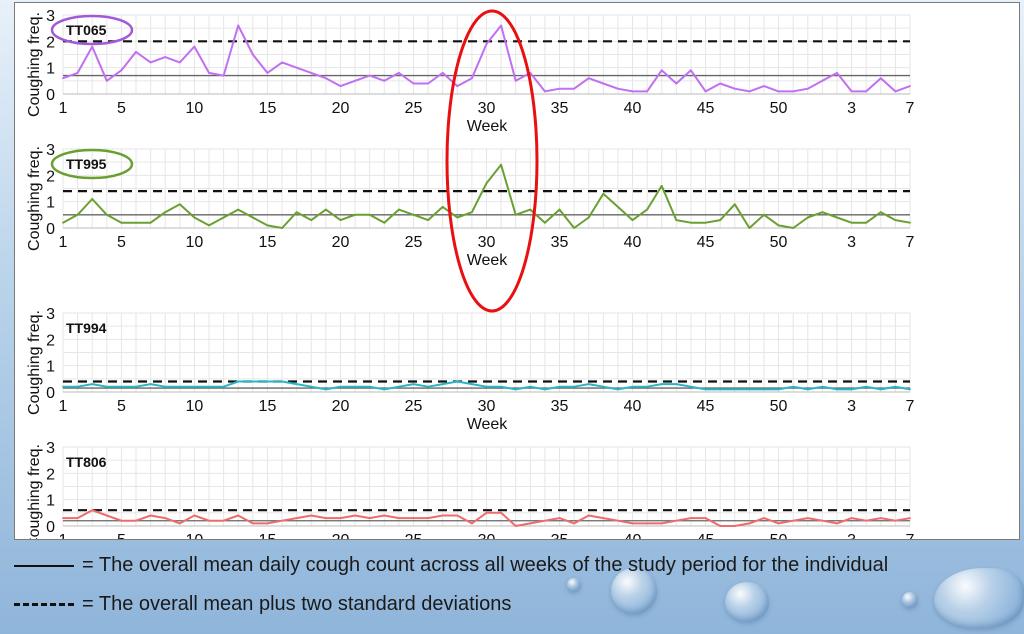 Image resolution: width=1024 pixels, height=634 pixels. What do you see at coordinates (50, 367) in the screenshot?
I see `y-tick-label: 1` at bounding box center [50, 367].